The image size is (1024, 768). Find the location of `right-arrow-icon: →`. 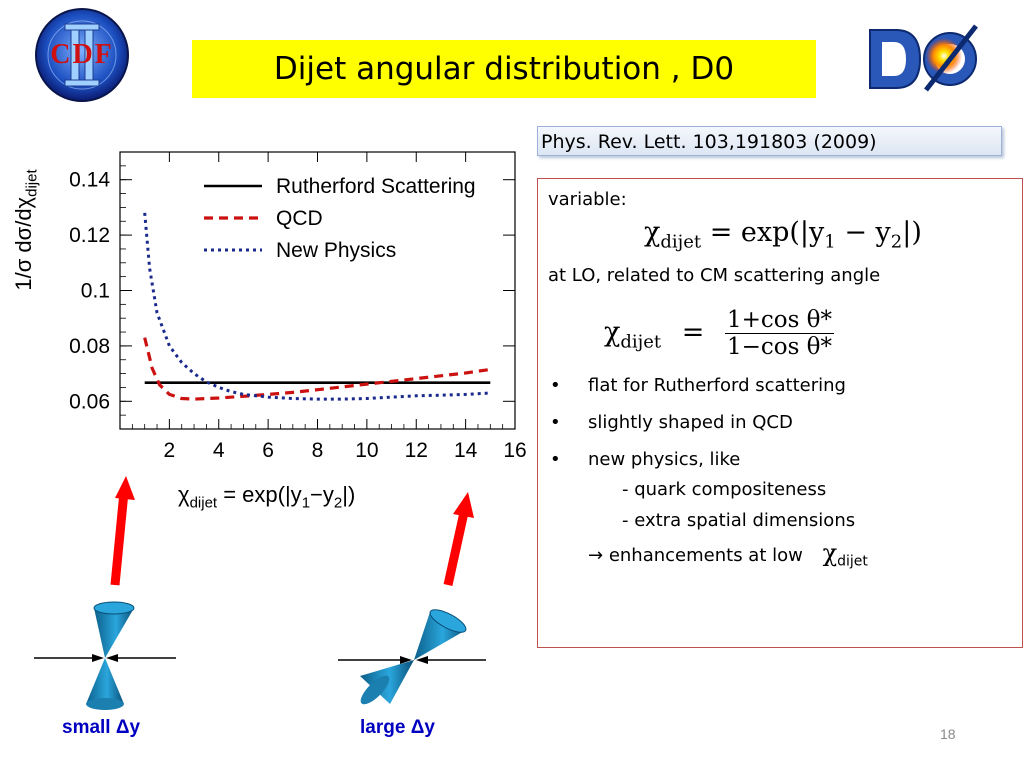

right-arrow-icon: → is located at coordinates (596, 555).